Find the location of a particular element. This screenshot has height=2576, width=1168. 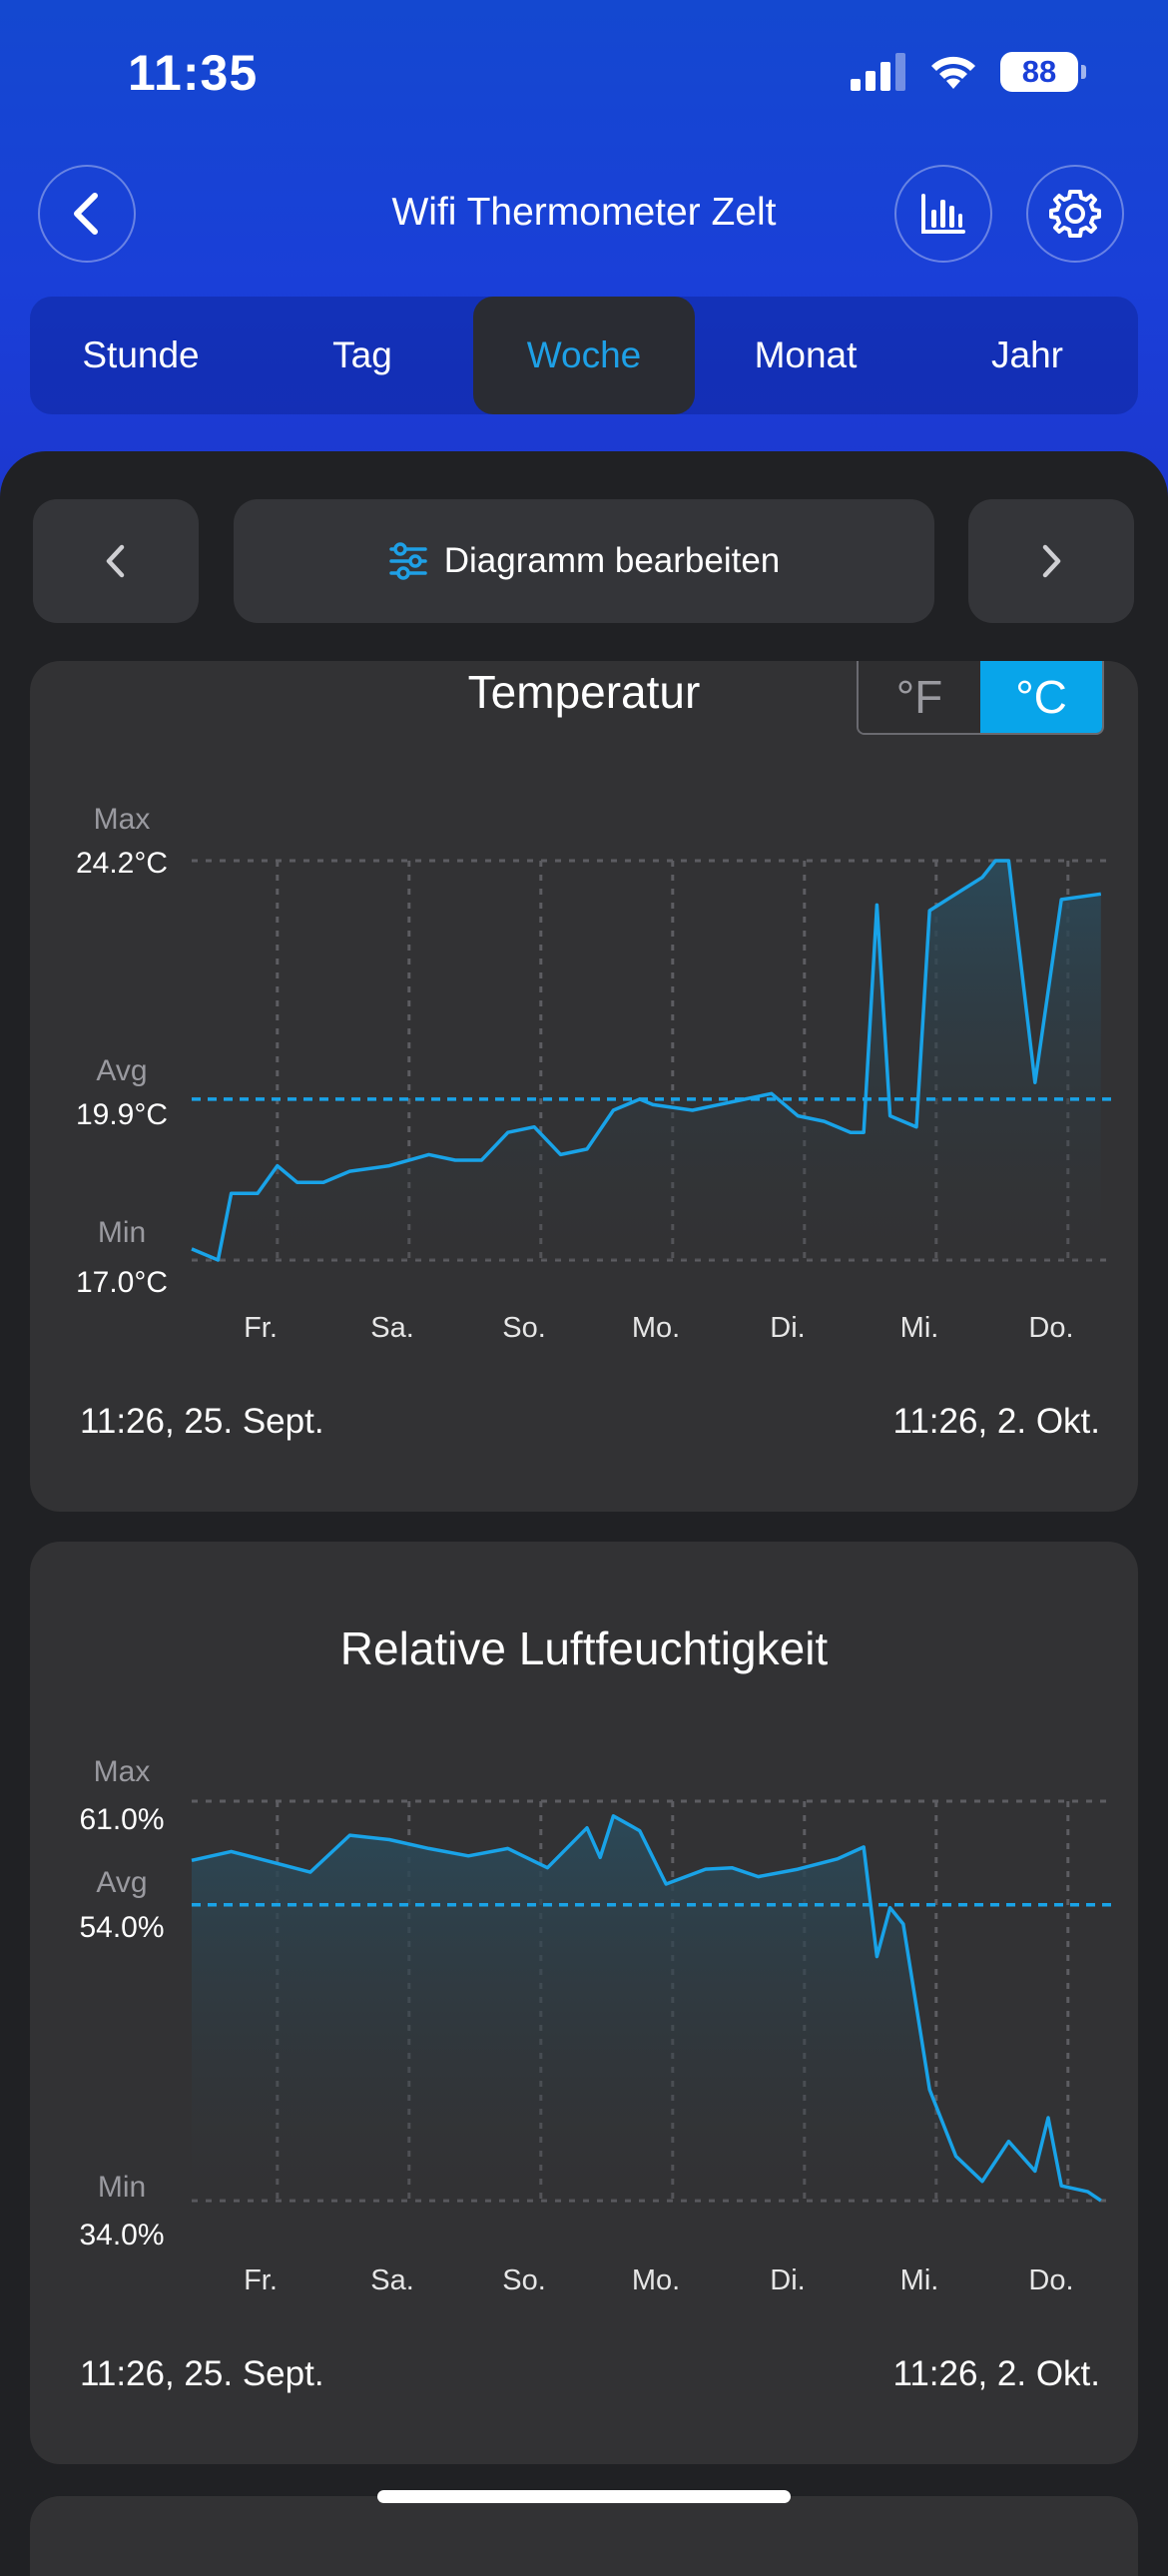

temperature-title: Temperatur is located at coordinates (584, 692).